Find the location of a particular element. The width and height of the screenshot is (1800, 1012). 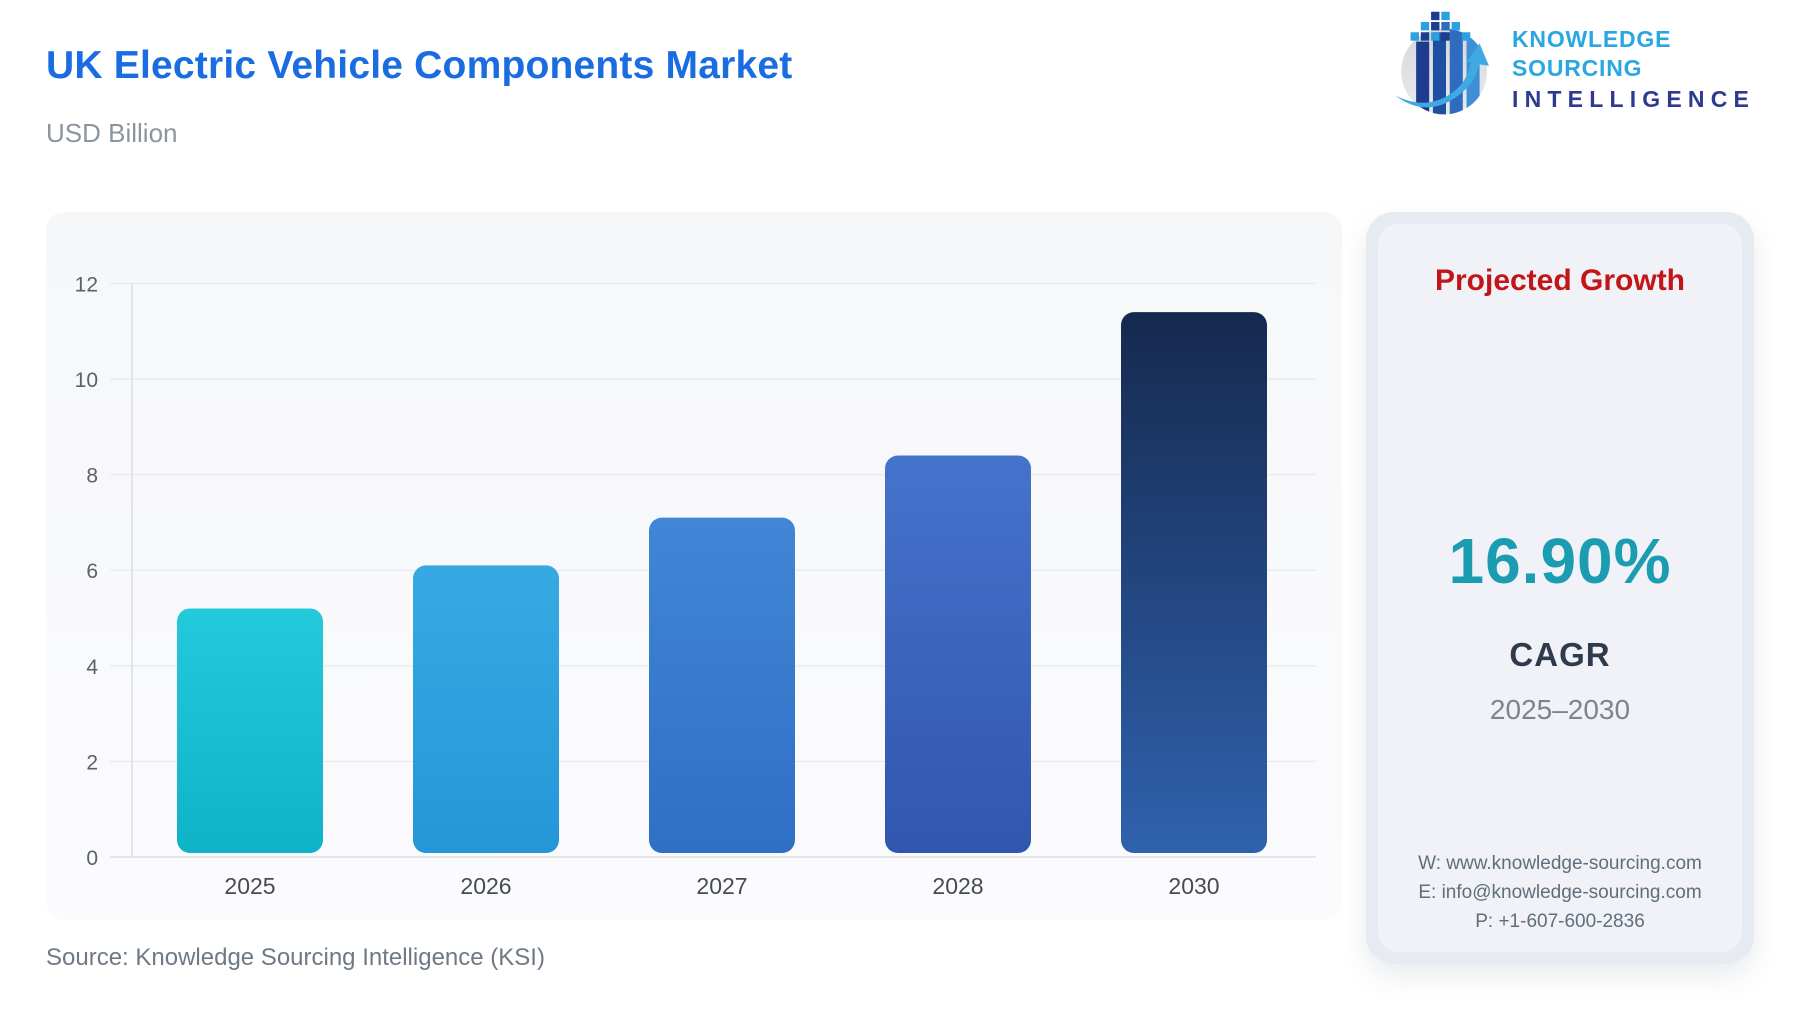

x-label-2027: 2027 is located at coordinates (721, 886).